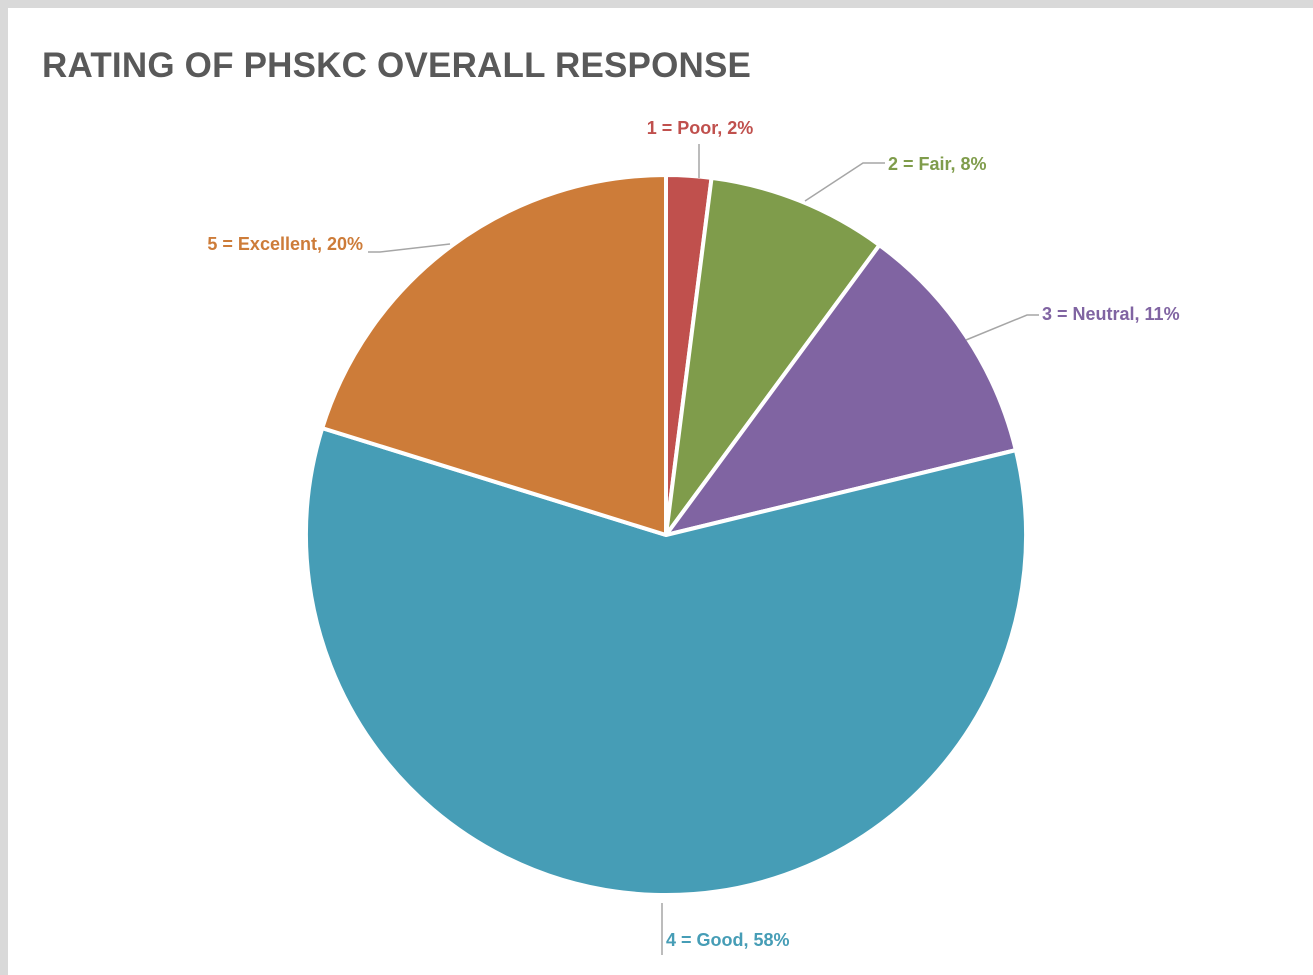 Image resolution: width=1313 pixels, height=975 pixels. Describe the element at coordinates (494, 355) in the screenshot. I see `pie-slice-excellent` at that location.